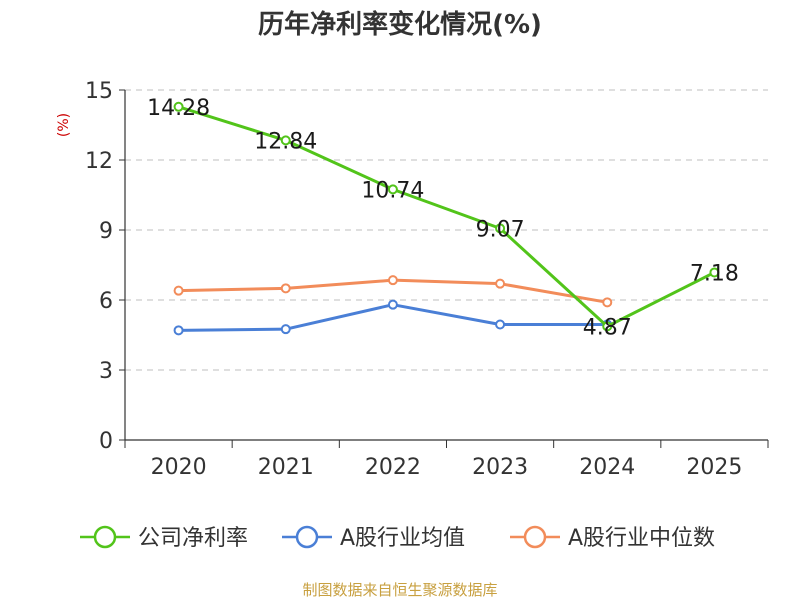  What do you see at coordinates (99, 91) in the screenshot?
I see `y-tick-label: 15` at bounding box center [99, 91].